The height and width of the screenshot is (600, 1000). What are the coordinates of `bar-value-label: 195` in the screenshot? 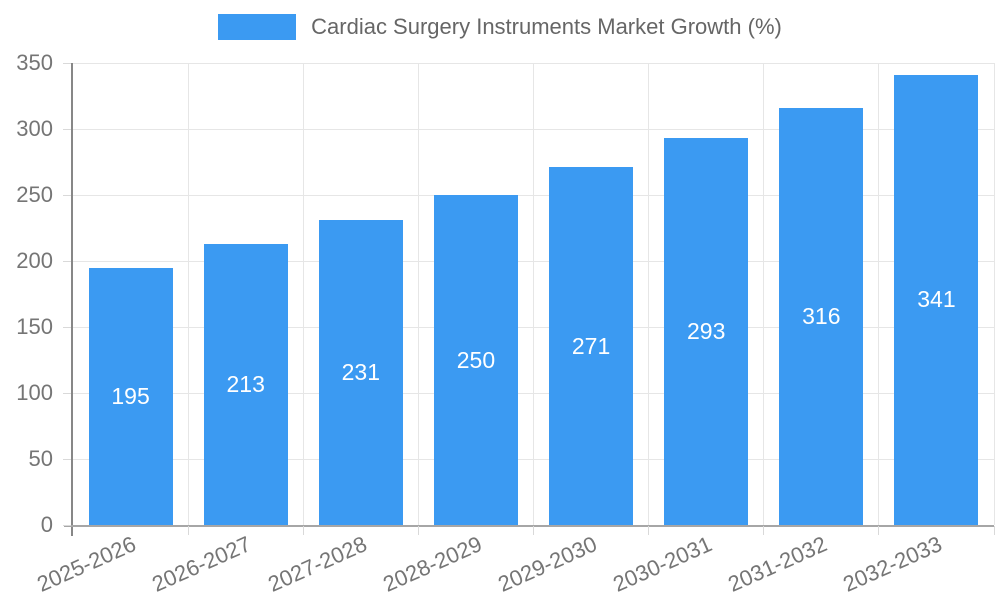 It's located at (130, 395).